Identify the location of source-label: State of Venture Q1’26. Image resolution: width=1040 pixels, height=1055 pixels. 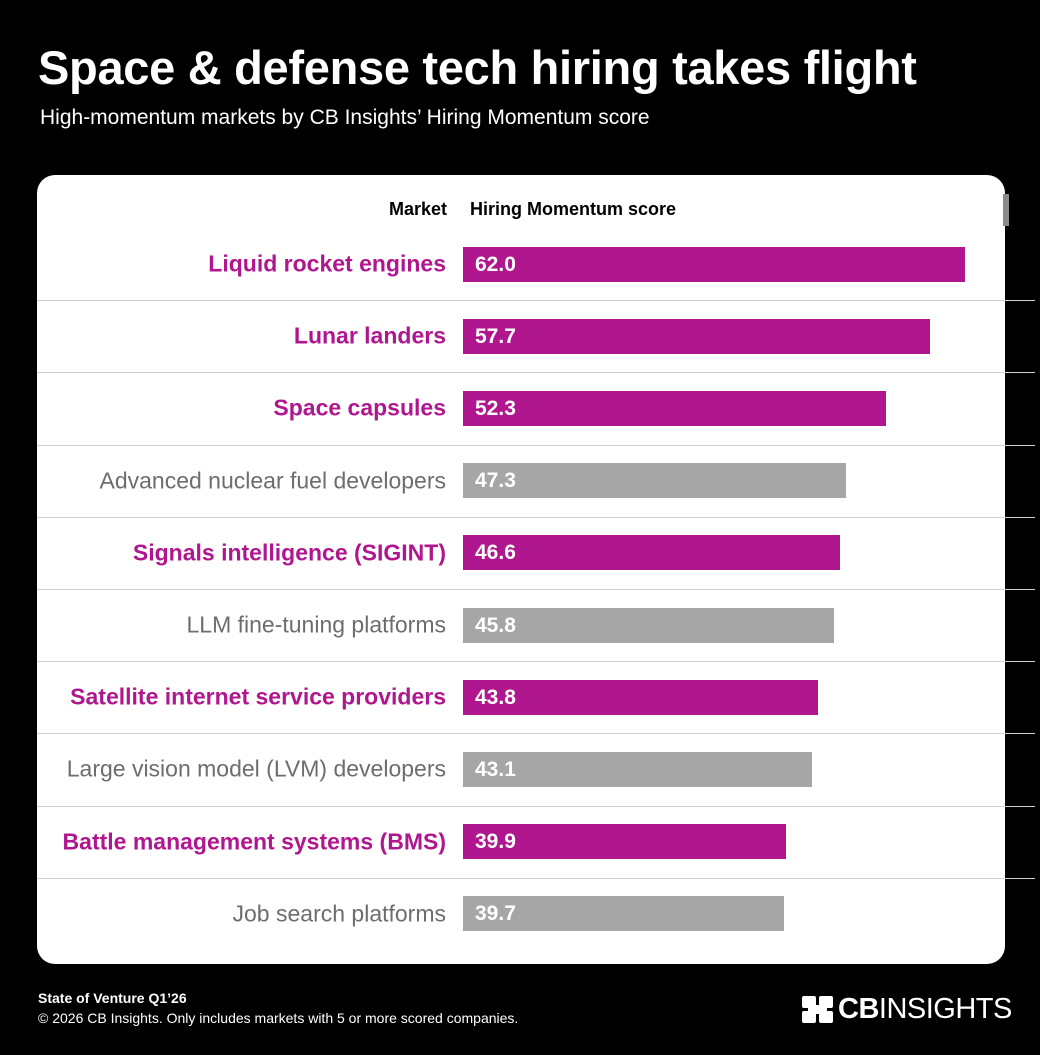
(112, 998).